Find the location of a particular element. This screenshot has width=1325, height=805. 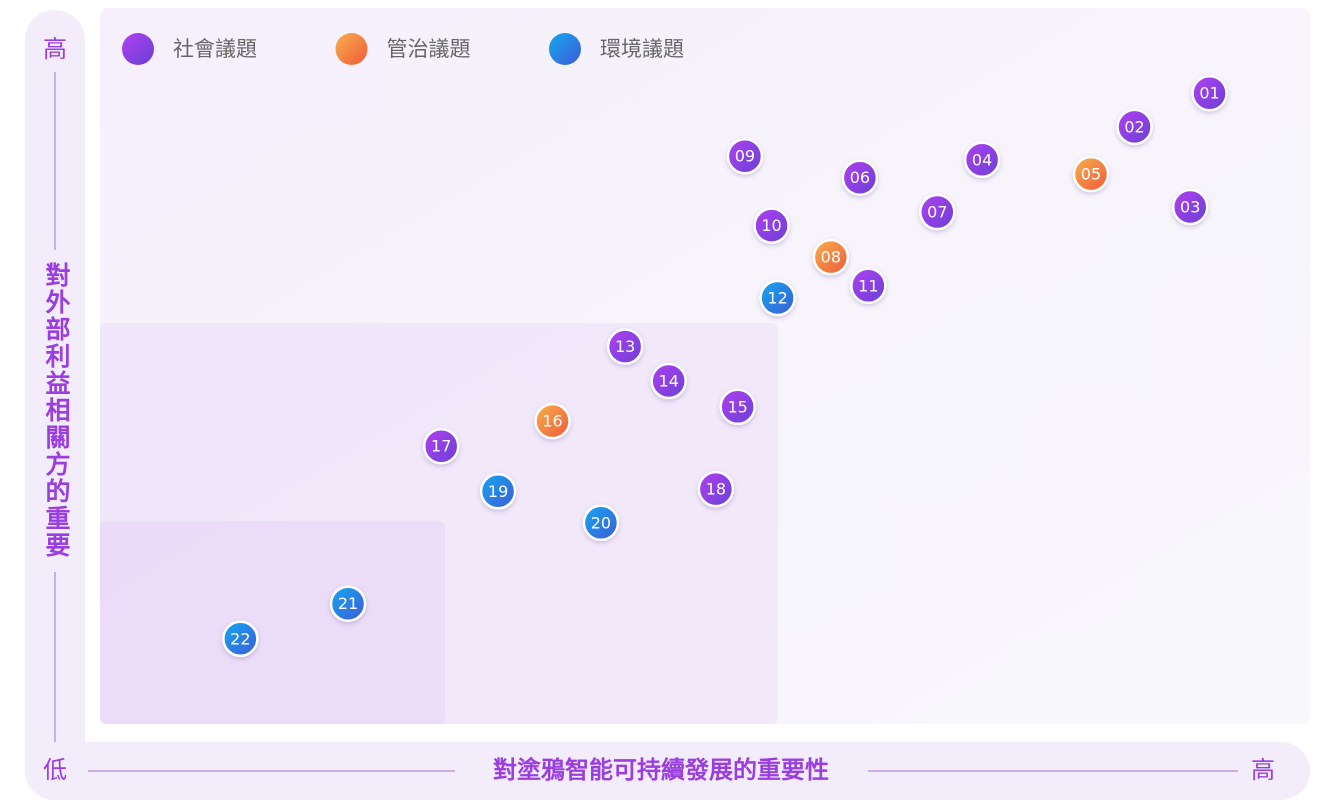

point-label: 01 is located at coordinates (1209, 93).